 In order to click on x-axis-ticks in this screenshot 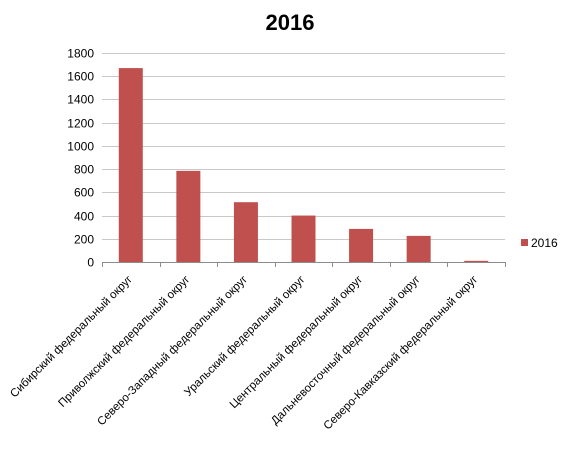, I will do `click(304, 264)`.